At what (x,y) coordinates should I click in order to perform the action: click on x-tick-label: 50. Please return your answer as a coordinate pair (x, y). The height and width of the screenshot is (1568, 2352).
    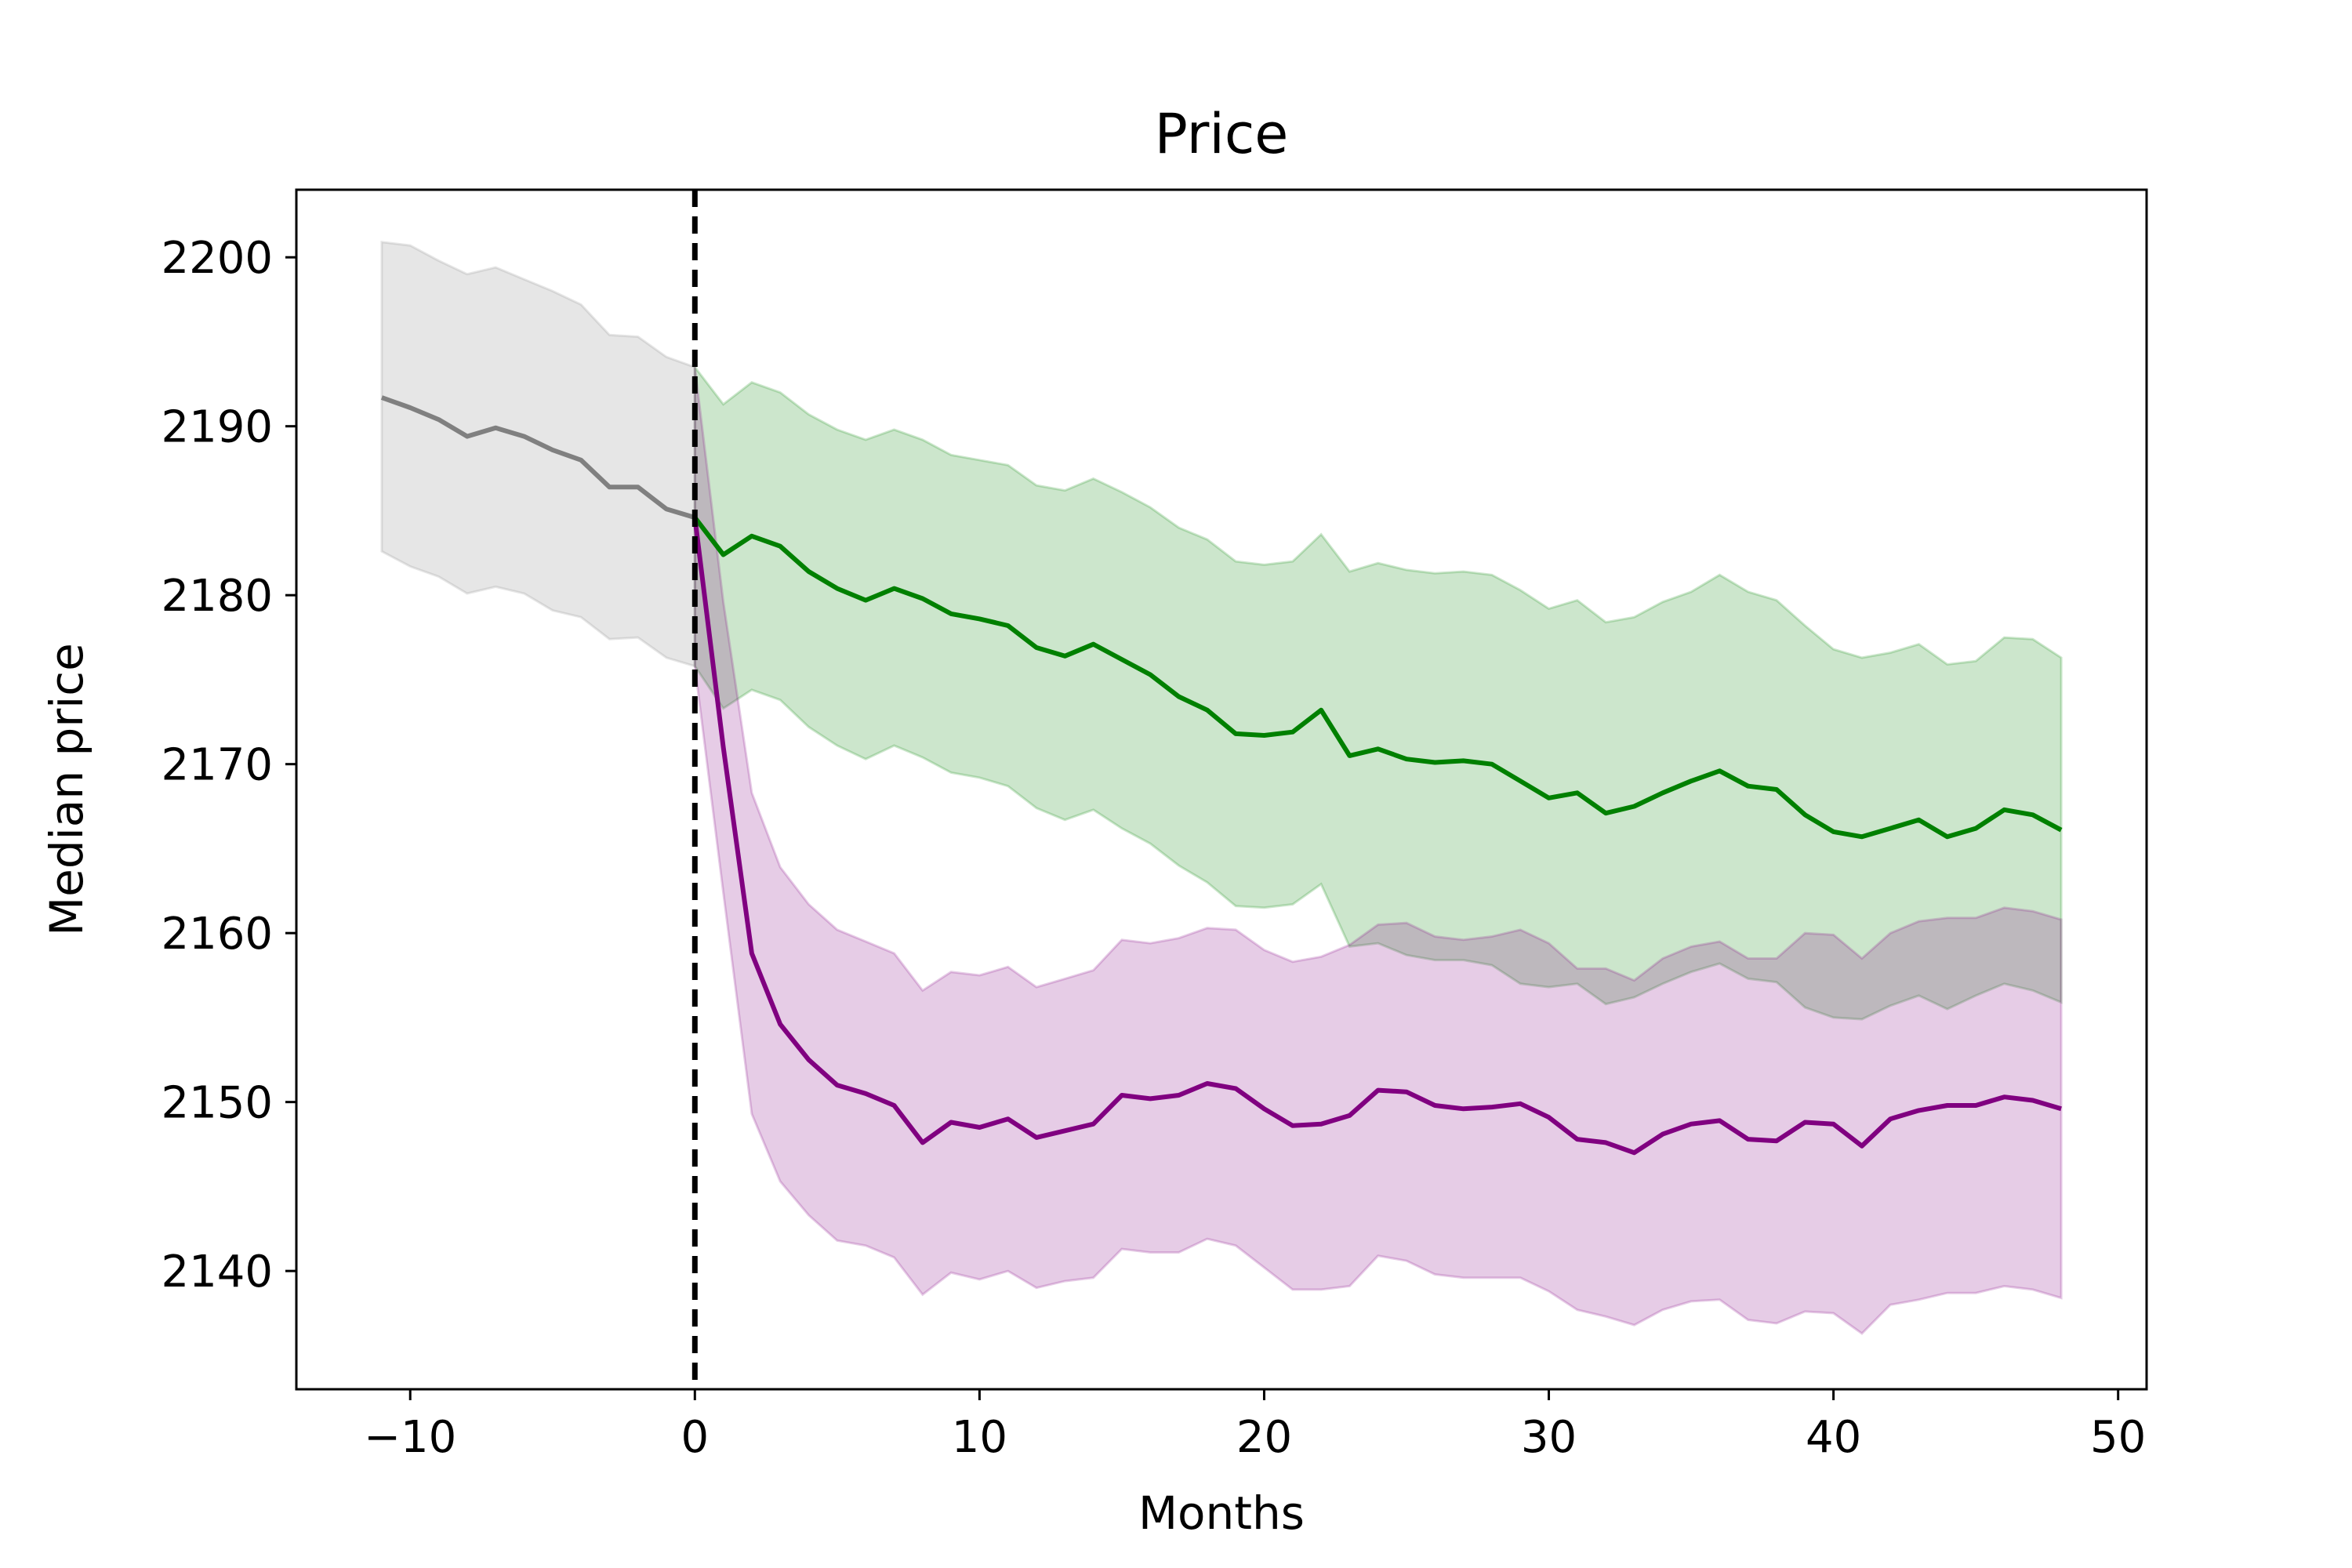
    Looking at the image, I should click on (2118, 1437).